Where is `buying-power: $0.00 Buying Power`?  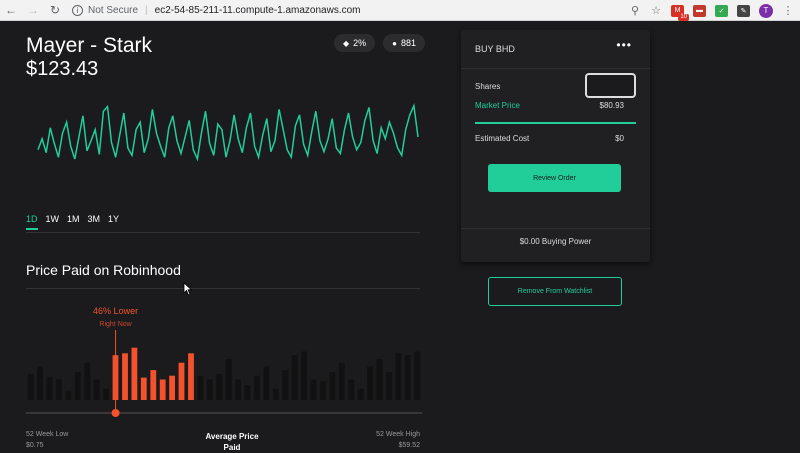
buying-power: $0.00 Buying Power is located at coordinates (555, 241).